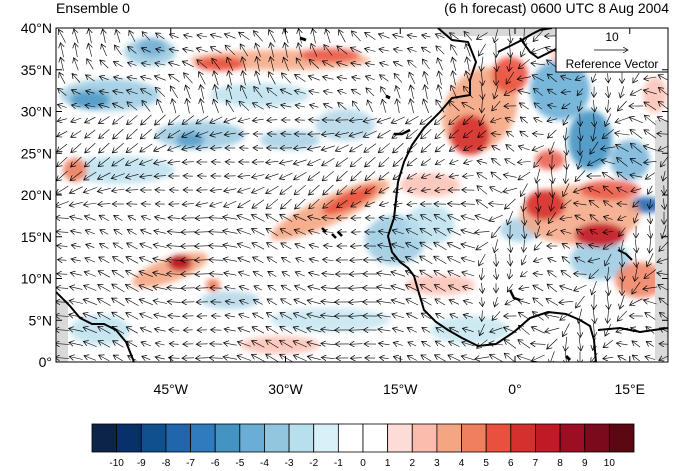 The width and height of the screenshot is (673, 471). Describe the element at coordinates (45, 362) in the screenshot. I see `lat-tick-label: 0°` at that location.